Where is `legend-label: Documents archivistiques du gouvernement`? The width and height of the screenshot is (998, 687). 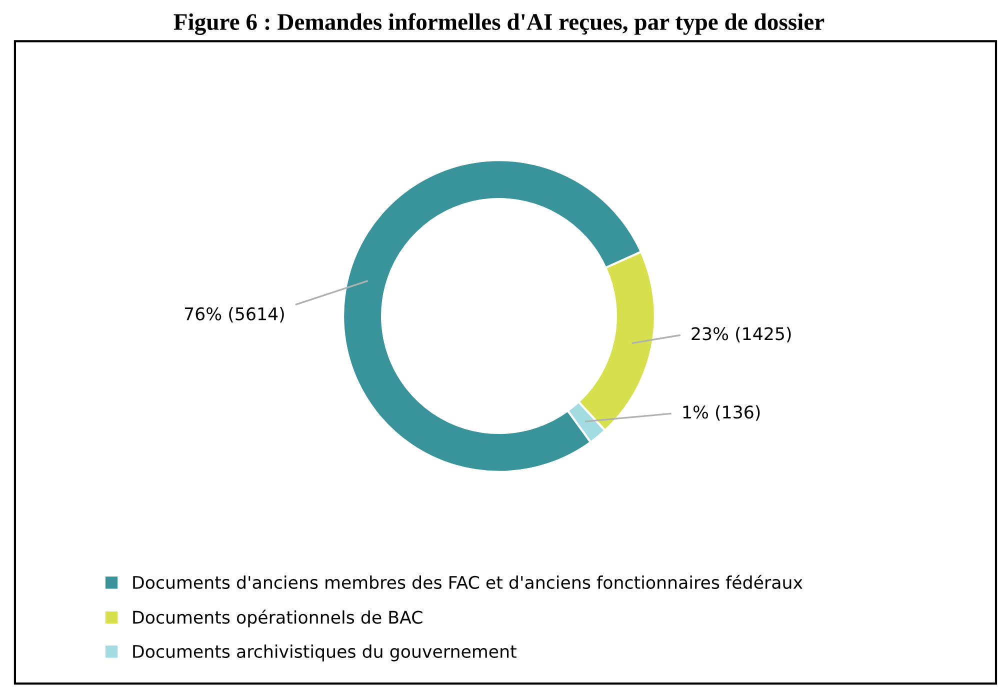
legend-label: Documents archivistiques du gouvernement is located at coordinates (324, 653).